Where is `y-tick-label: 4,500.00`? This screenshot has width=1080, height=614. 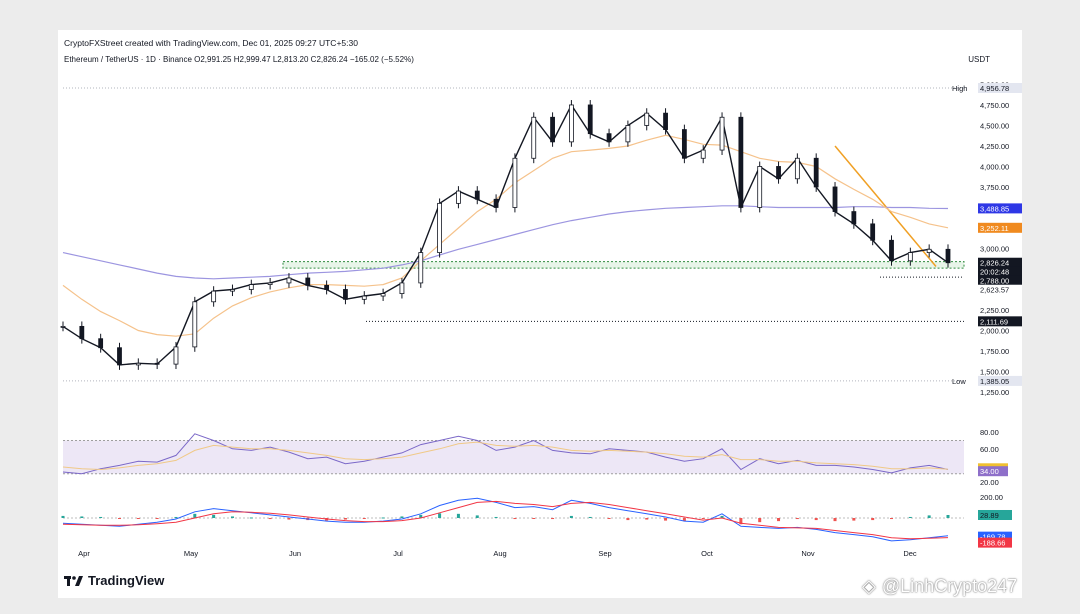 y-tick-label: 4,500.00 is located at coordinates (994, 125).